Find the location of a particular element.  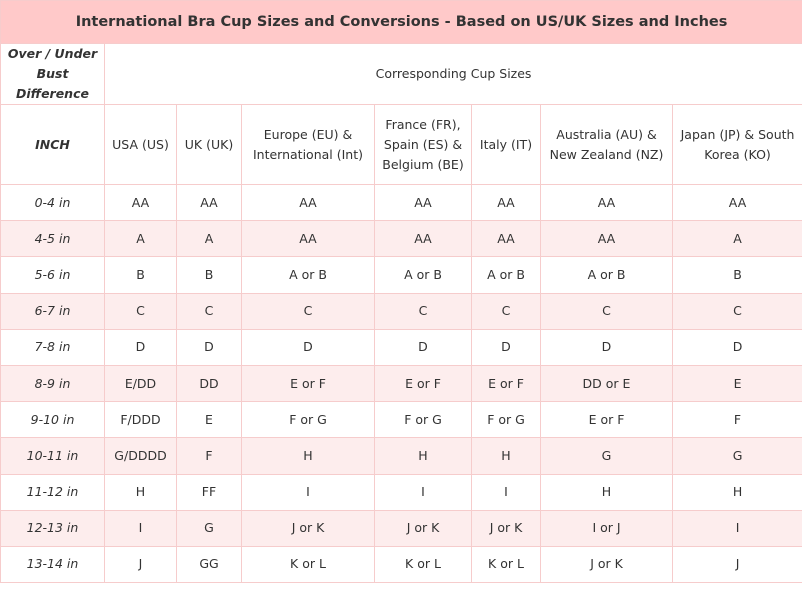

table-row: 7-8 in D D D D D D D is located at coordinates (401, 347).